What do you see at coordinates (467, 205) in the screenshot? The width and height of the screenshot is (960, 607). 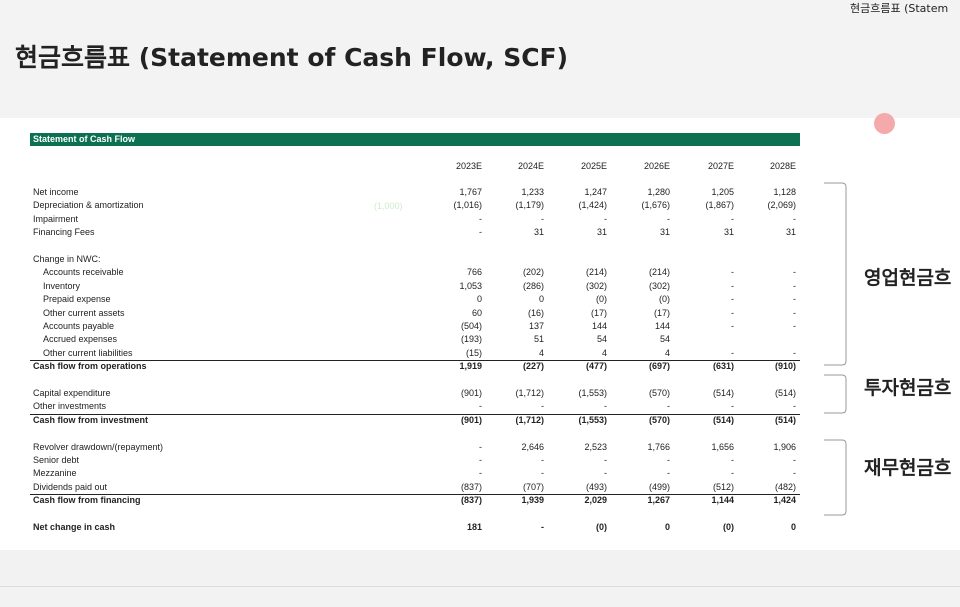 I see `cell-value: (1,016)` at bounding box center [467, 205].